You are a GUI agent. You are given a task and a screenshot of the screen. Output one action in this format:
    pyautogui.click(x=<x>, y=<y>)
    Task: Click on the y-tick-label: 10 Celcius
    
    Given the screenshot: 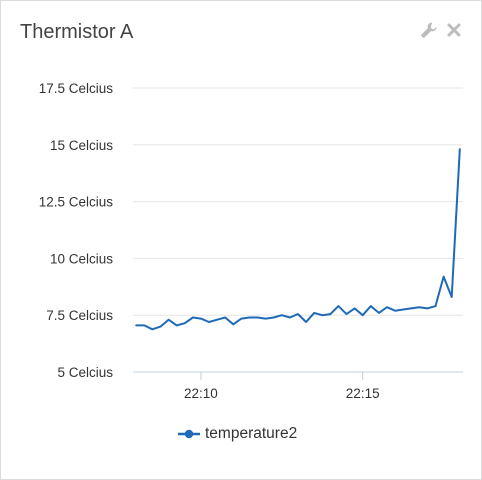 What is the action you would take?
    pyautogui.click(x=81, y=258)
    